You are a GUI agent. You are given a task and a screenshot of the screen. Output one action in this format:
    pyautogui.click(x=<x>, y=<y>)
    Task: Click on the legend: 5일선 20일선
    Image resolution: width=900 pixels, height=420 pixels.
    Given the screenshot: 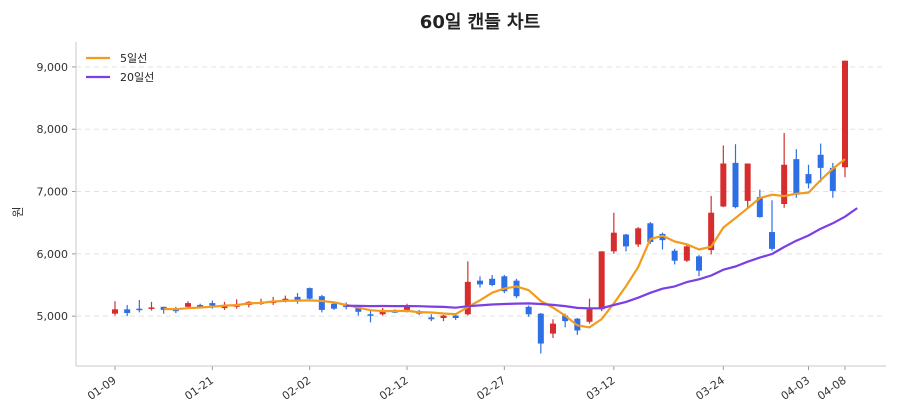 What is the action you would take?
    pyautogui.click(x=120, y=67)
    